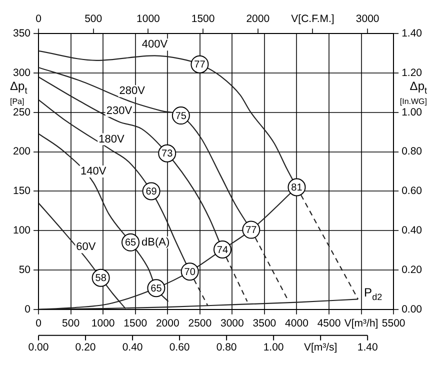 The image size is (437, 369). What do you see at coordinates (181, 116) in the screenshot?
I see `annotation: 75` at bounding box center [181, 116].